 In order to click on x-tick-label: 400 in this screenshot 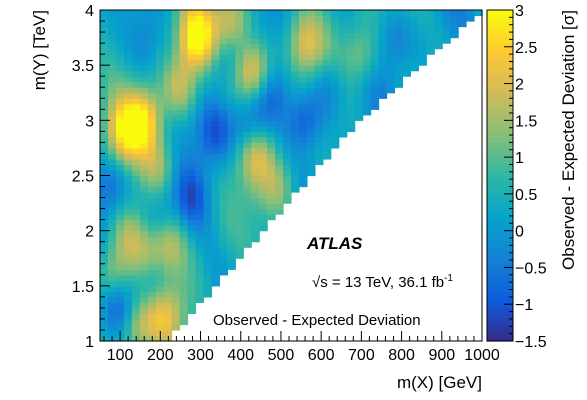, I will do `click(240, 355)`.